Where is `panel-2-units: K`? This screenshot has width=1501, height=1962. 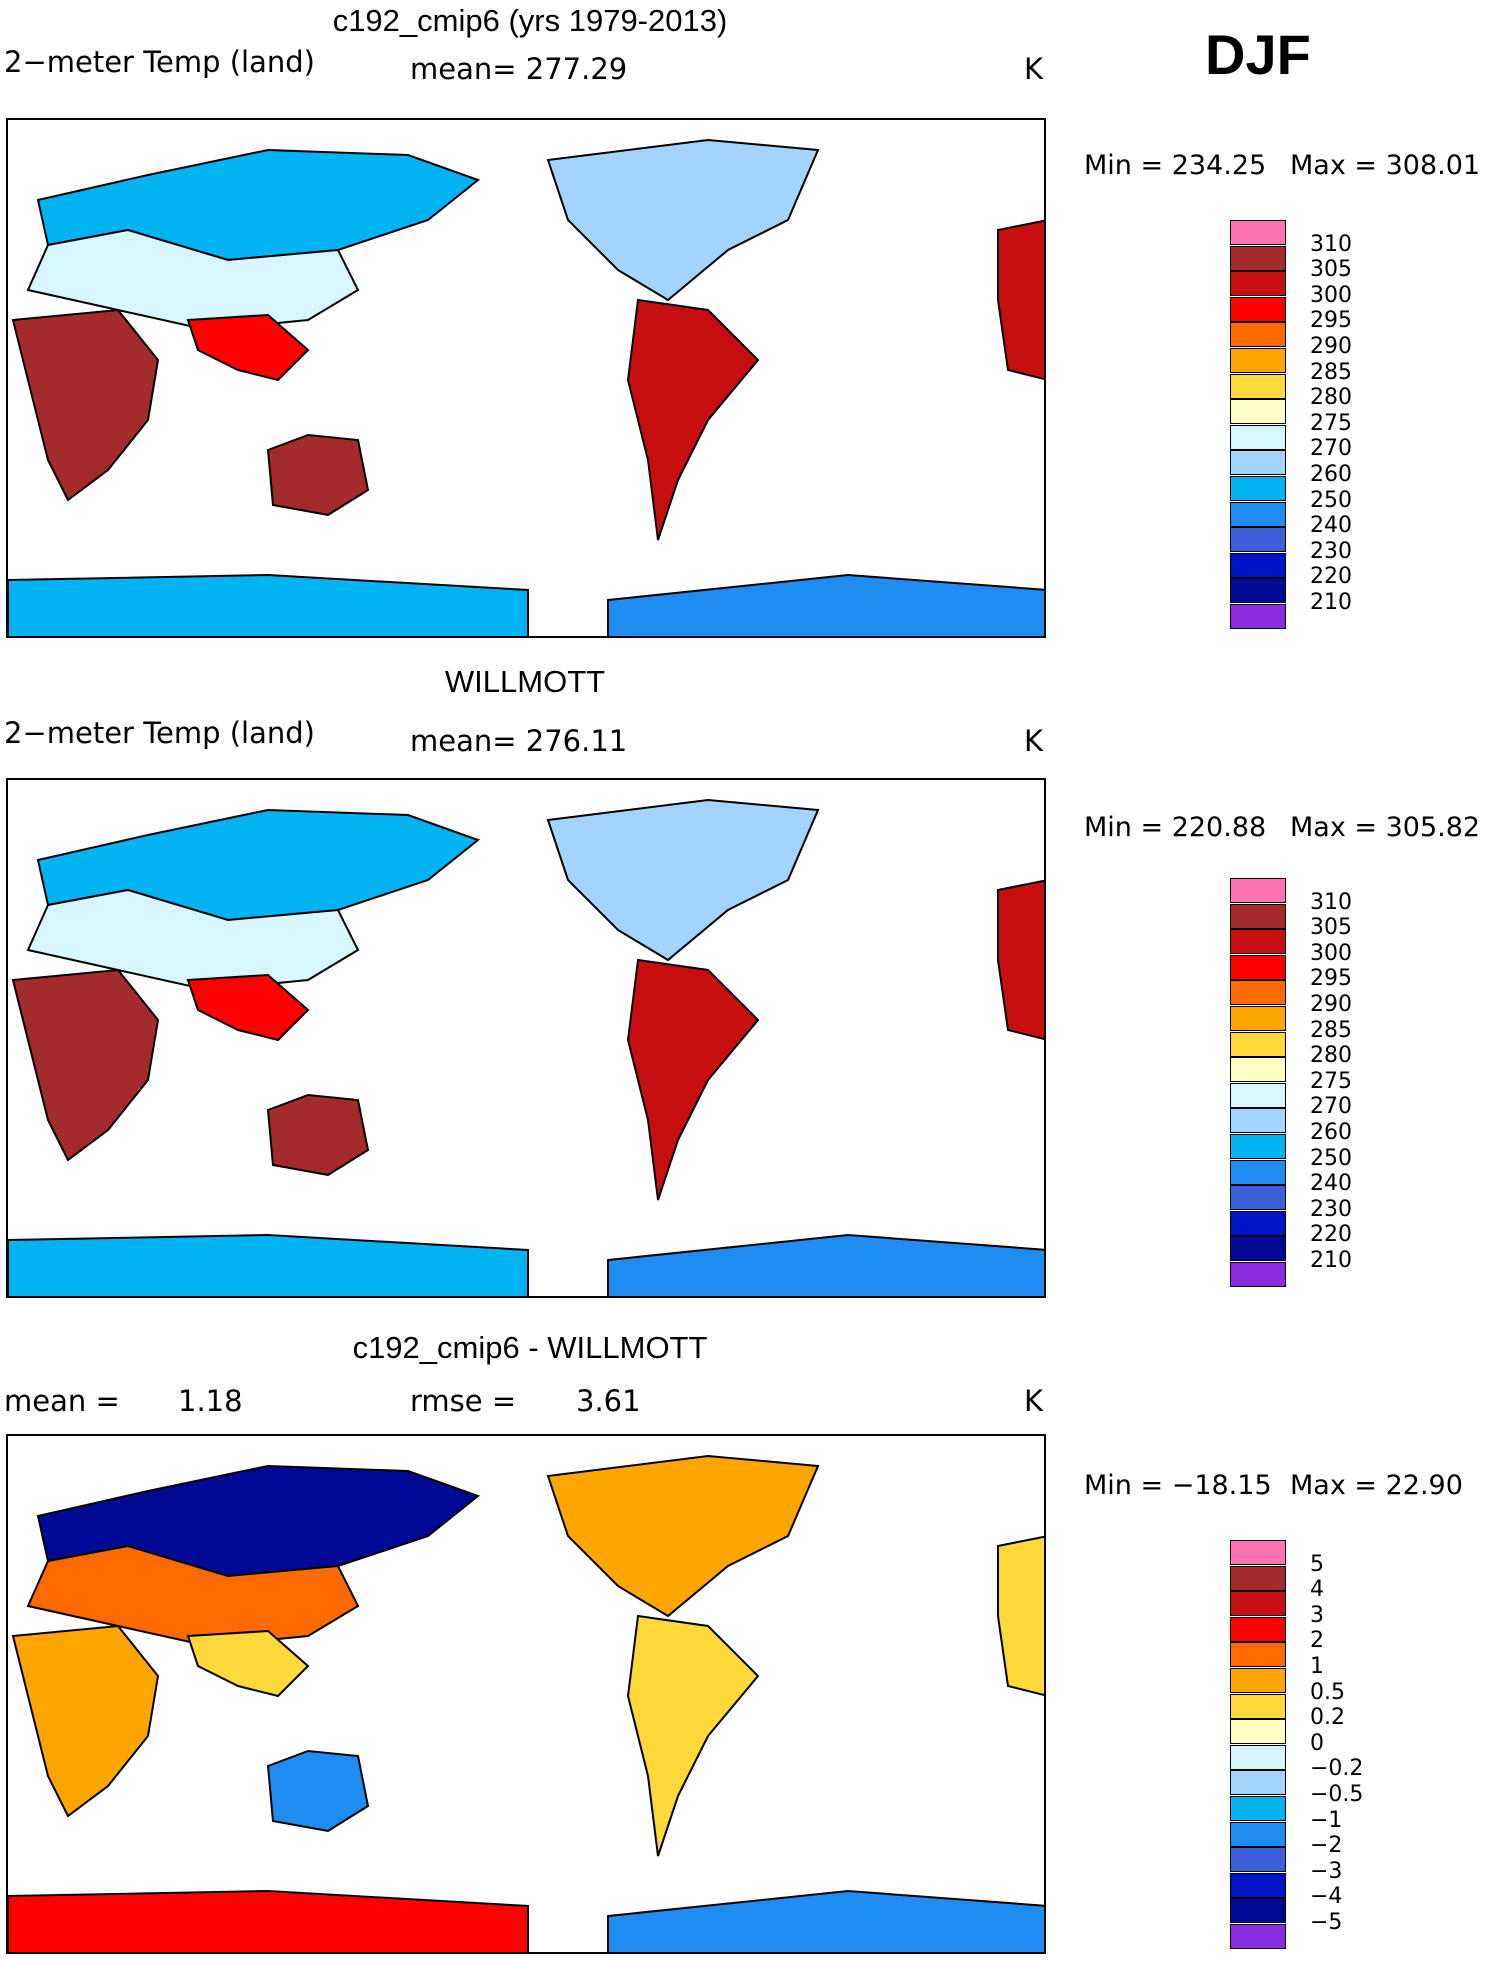 panel-2-units: K is located at coordinates (1034, 741).